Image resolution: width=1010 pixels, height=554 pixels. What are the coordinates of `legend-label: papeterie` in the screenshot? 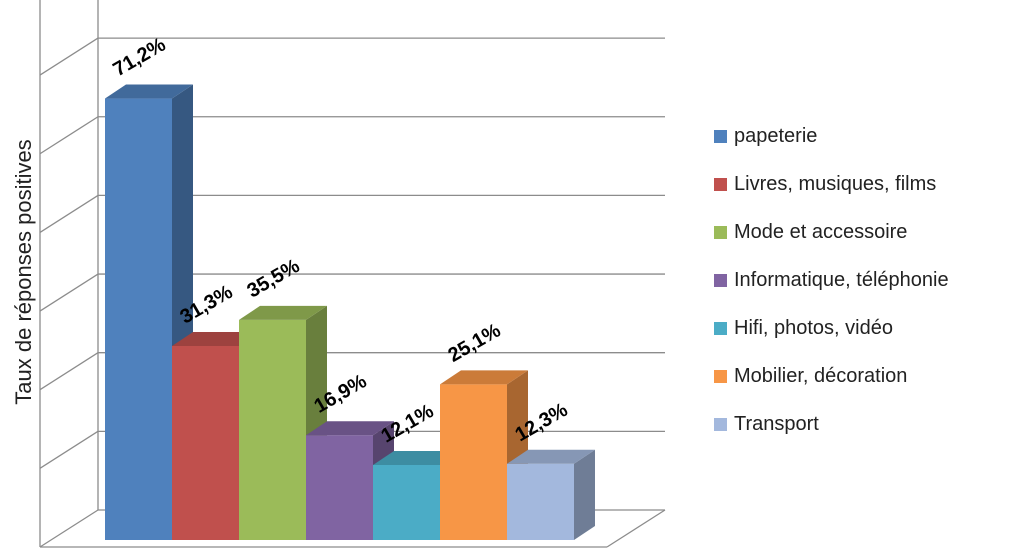 It's located at (776, 135).